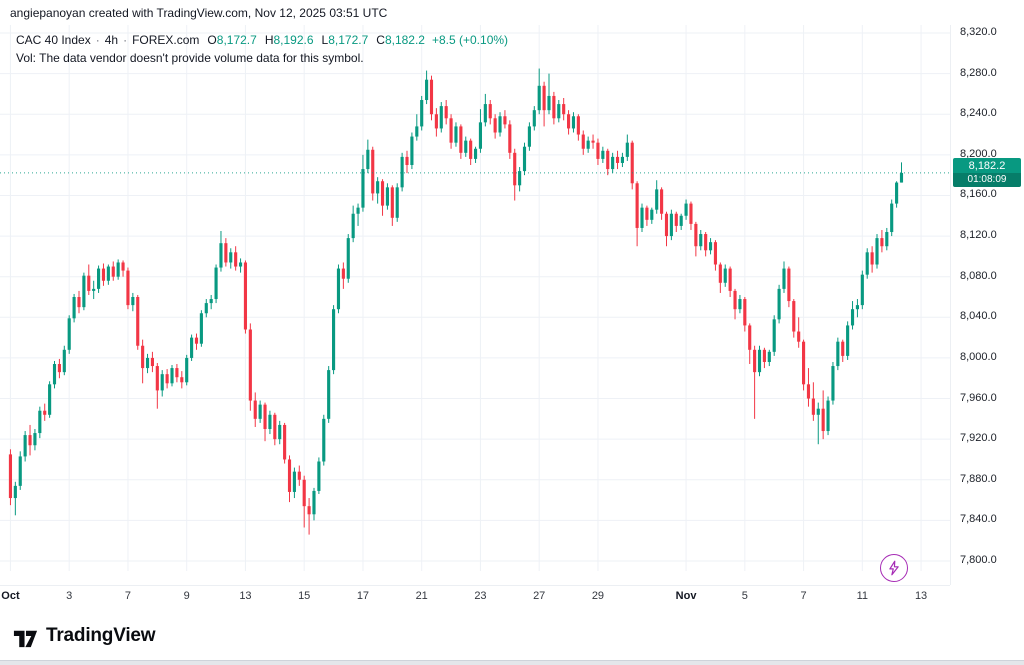  Describe the element at coordinates (978, 194) in the screenshot. I see `price-axis-label: 8,160.0` at that location.